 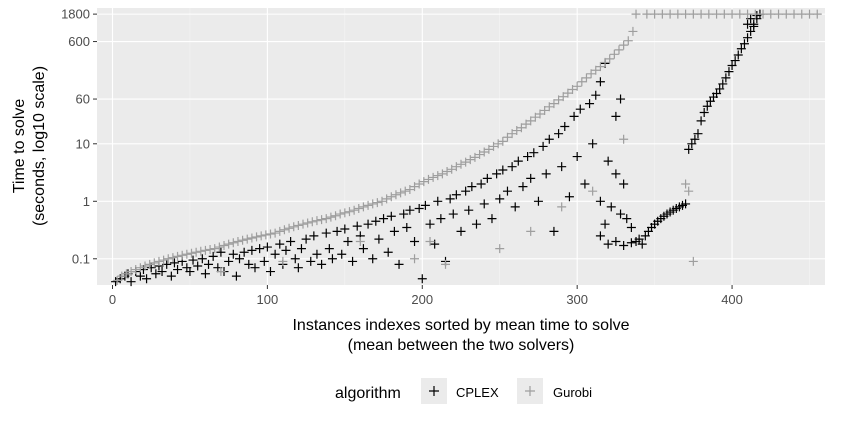 I want to click on legend-title: algorithm, so click(x=368, y=393).